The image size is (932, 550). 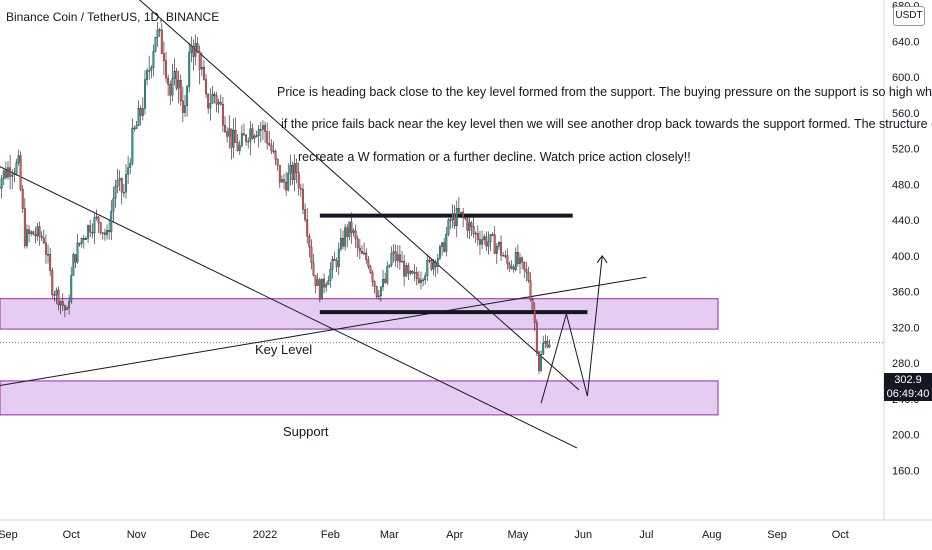 What do you see at coordinates (9, 535) in the screenshot?
I see `time-tick-label: Sep` at bounding box center [9, 535].